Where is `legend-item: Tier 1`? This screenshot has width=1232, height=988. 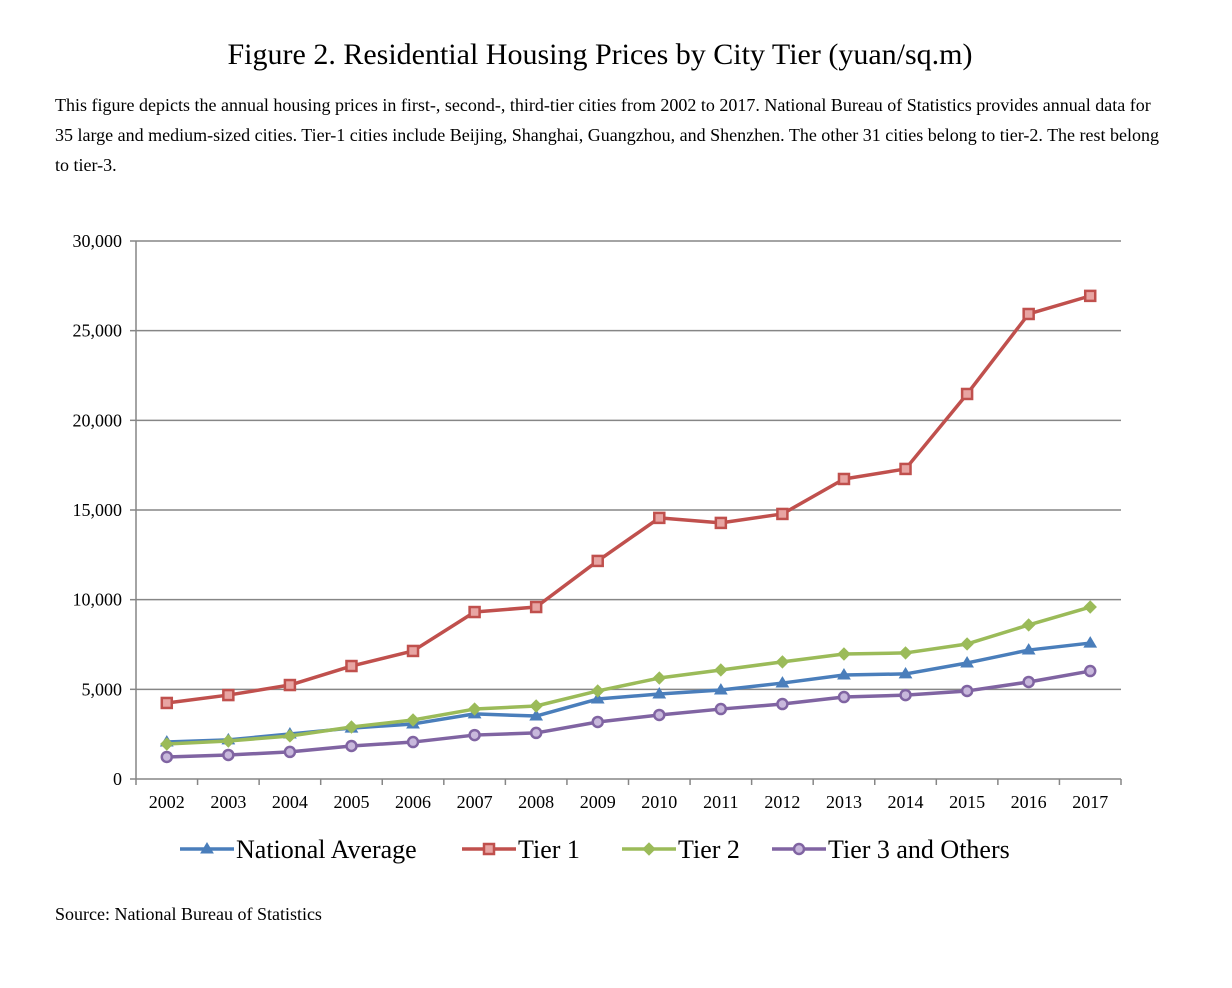 legend-item: Tier 1 is located at coordinates (521, 849).